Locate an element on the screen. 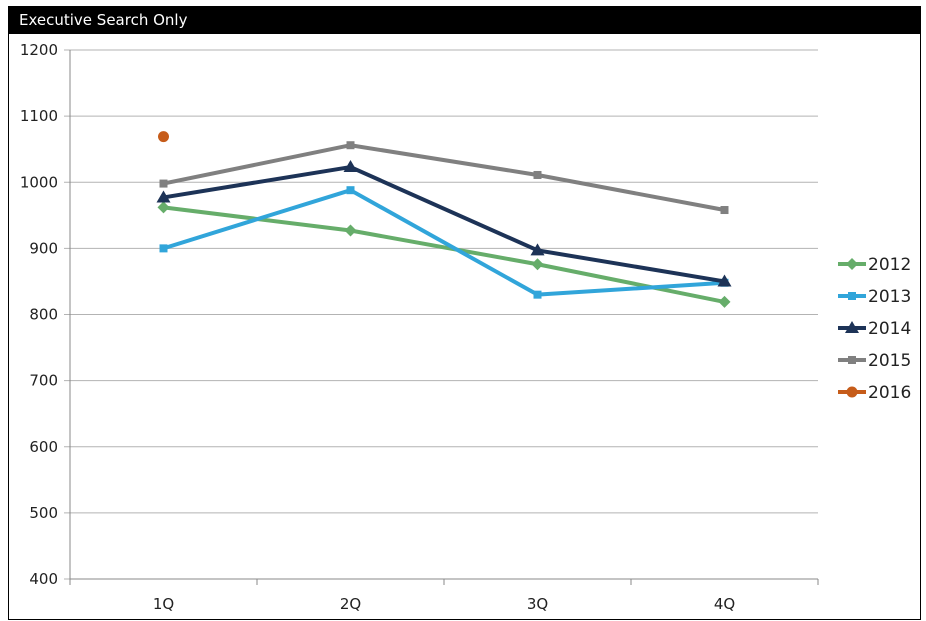 The height and width of the screenshot is (621, 926). y-tick-label: 500 is located at coordinates (43, 513).